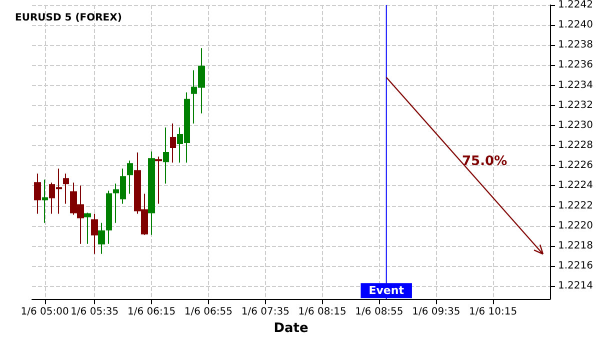  What do you see at coordinates (493, 312) in the screenshot?
I see `x-tick-label: 1/6 10:15` at bounding box center [493, 312].